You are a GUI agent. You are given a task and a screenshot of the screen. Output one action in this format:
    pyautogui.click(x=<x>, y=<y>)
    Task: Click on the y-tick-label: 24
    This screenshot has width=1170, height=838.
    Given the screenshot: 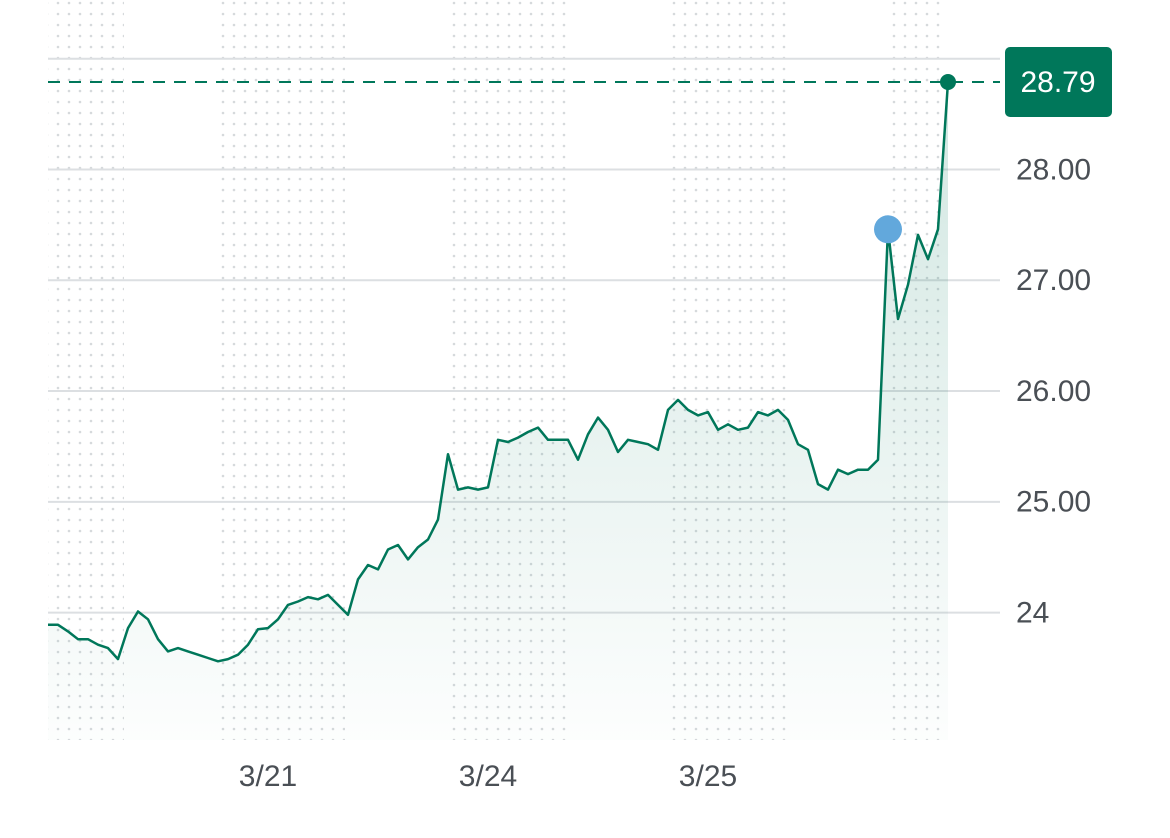 What is the action you would take?
    pyautogui.click(x=1032, y=613)
    